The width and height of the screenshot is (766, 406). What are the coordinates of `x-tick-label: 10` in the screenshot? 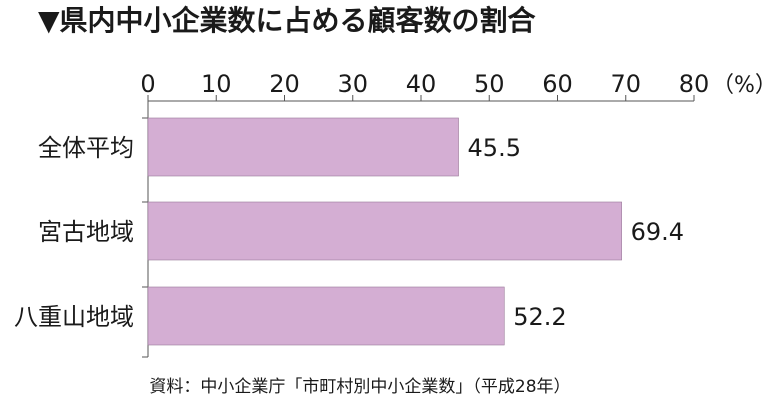 It's located at (216, 84).